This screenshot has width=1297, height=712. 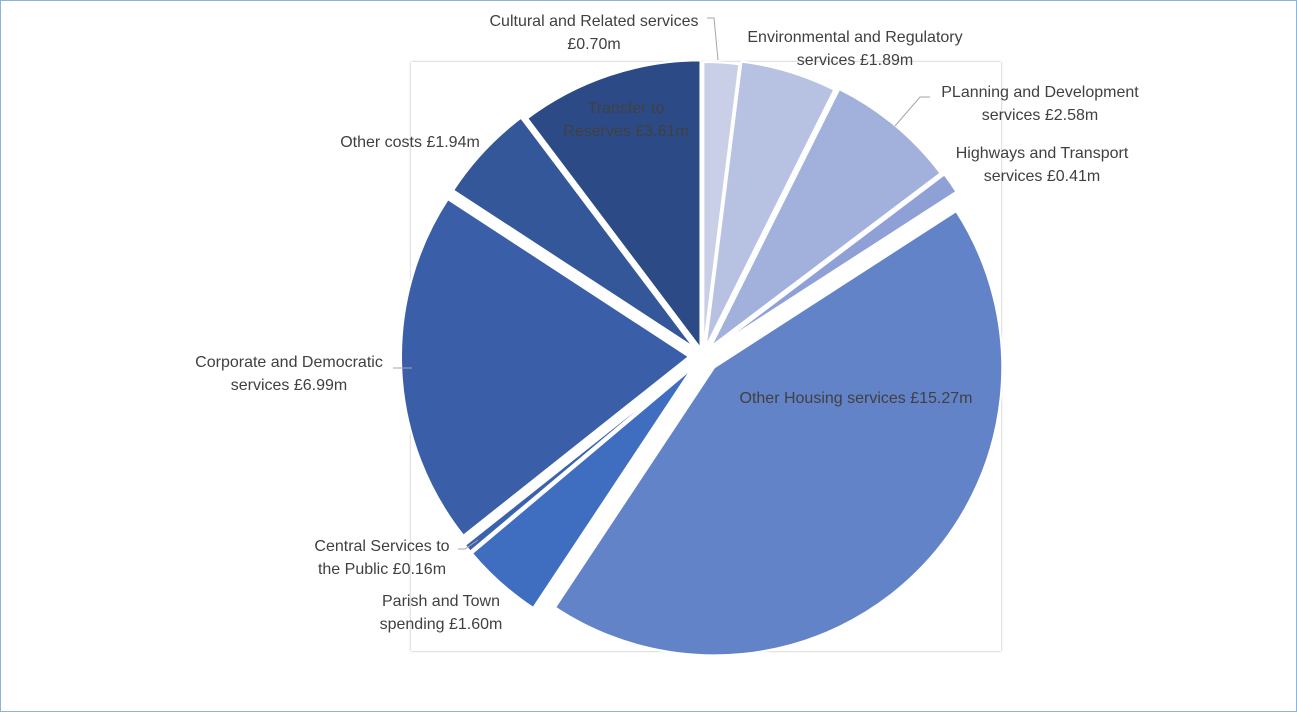 What do you see at coordinates (613, 205) in the screenshot?
I see `pie-slice-transfer-to-reserves` at bounding box center [613, 205].